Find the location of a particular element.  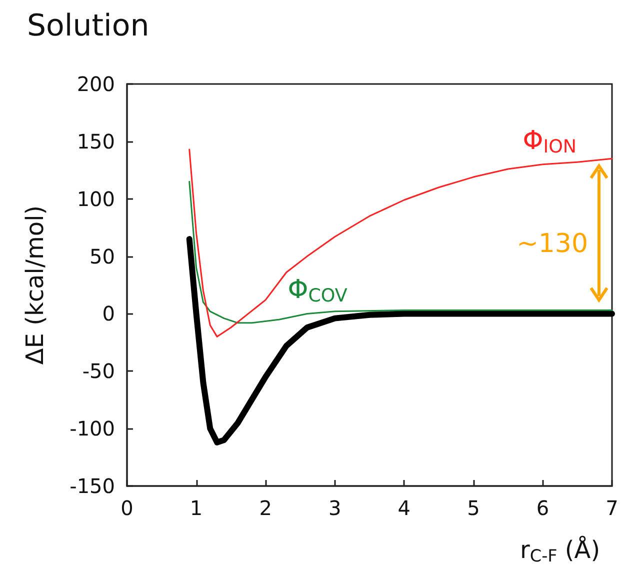

y-axis-title: ΔE (kcal/mol) is located at coordinates (35, 285).